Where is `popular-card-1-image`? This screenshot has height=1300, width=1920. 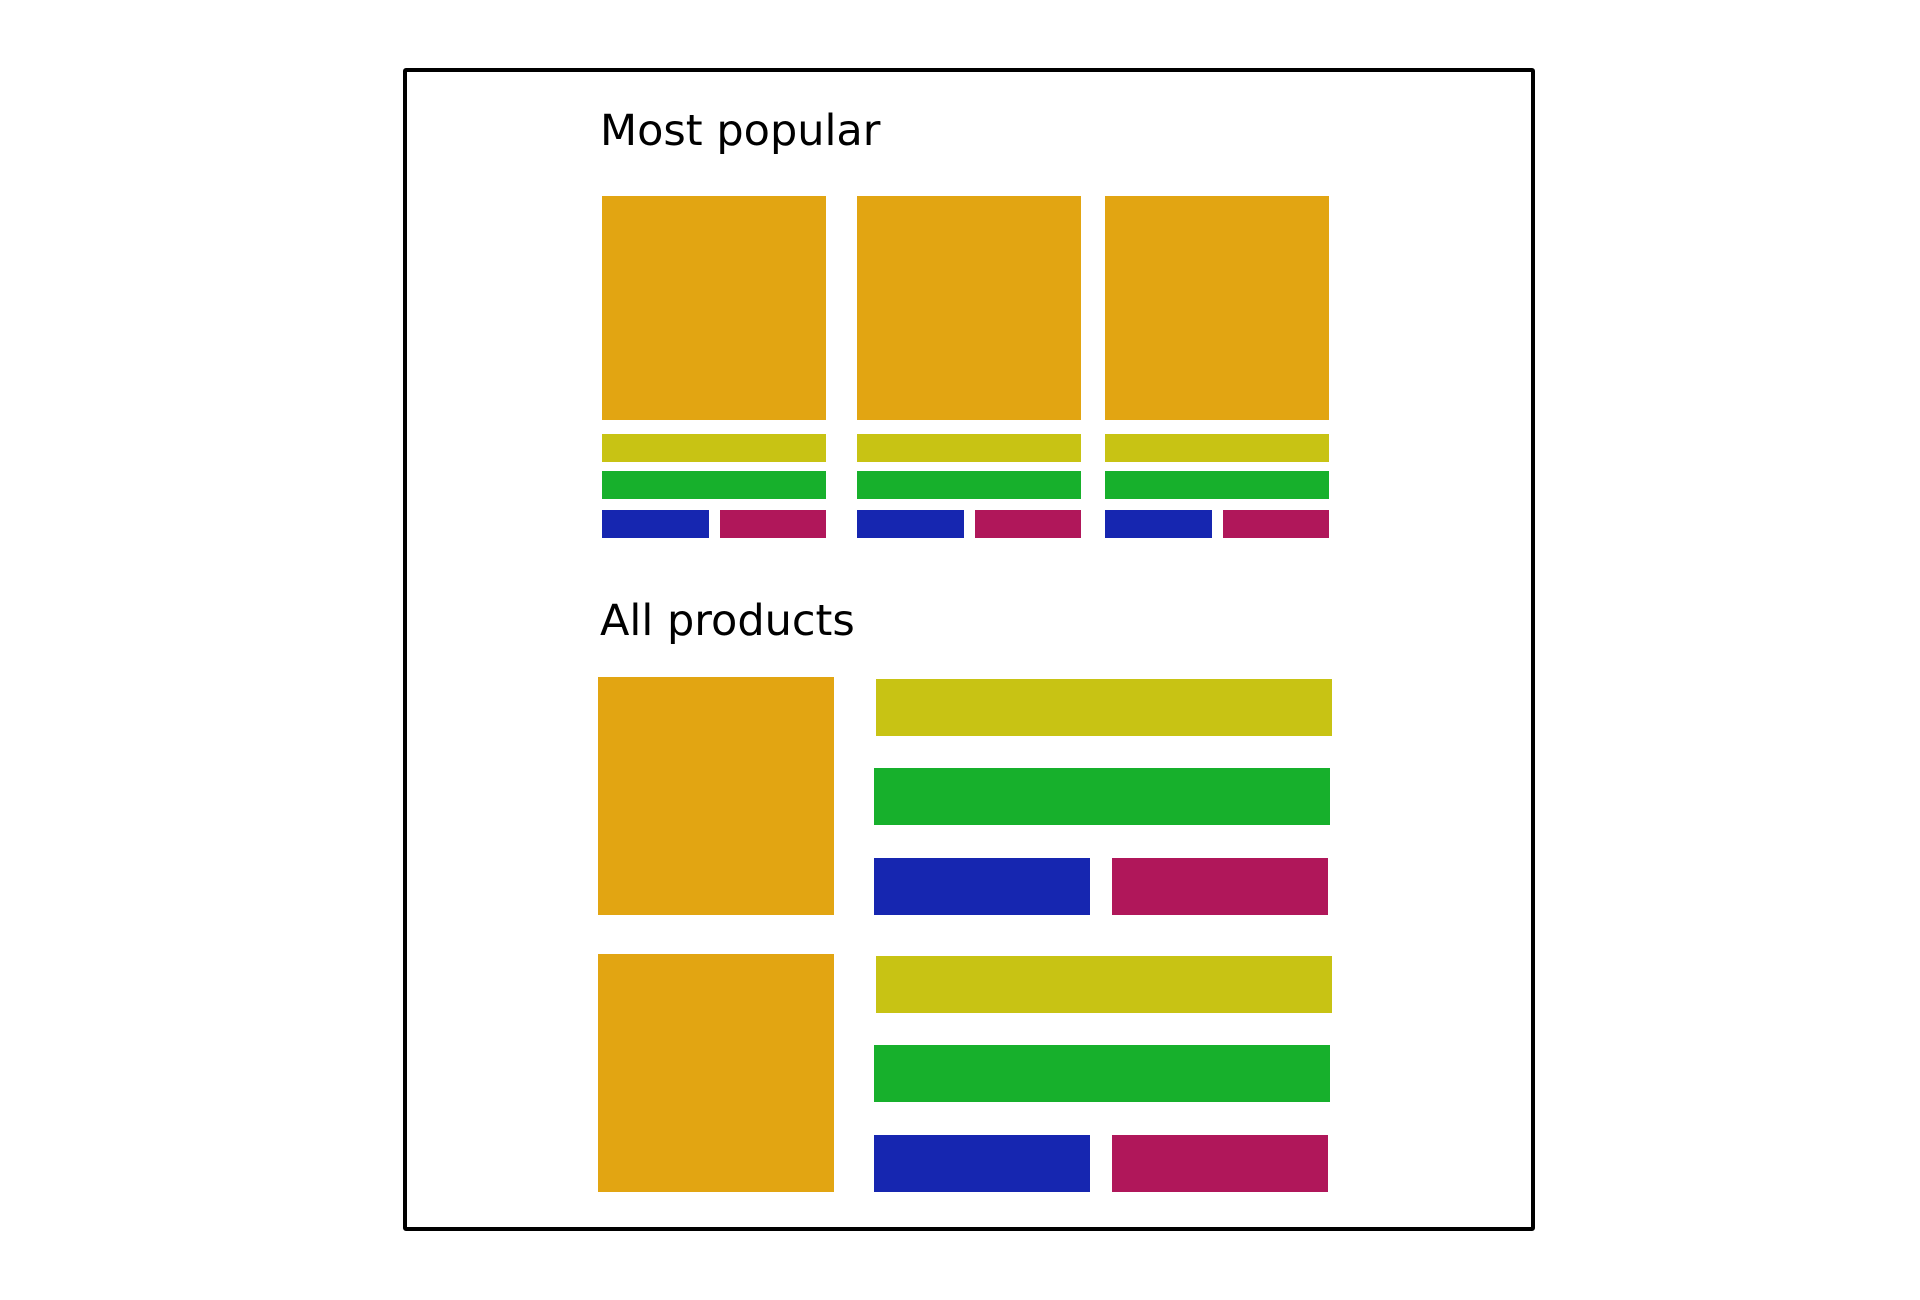 popular-card-1-image is located at coordinates (714, 308).